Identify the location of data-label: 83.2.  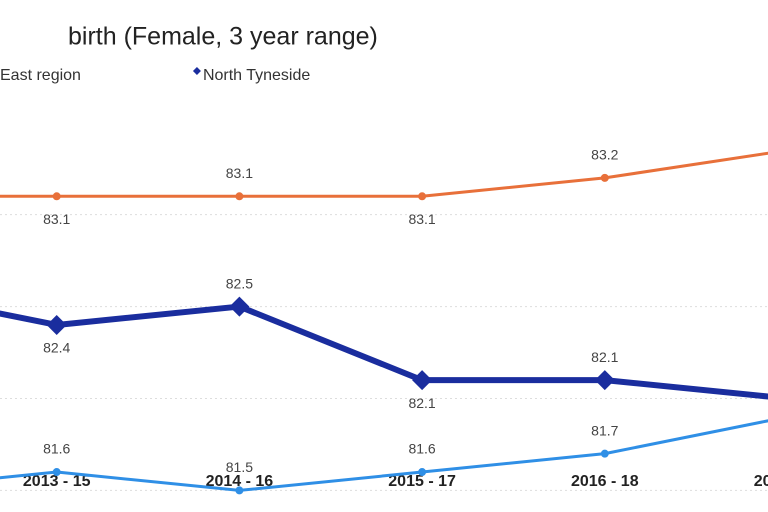
(604, 155).